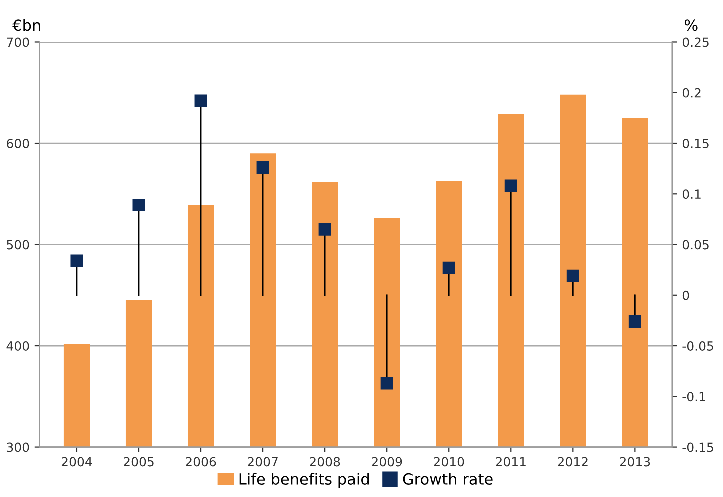  Describe the element at coordinates (698, 447) in the screenshot. I see `y2-tick-label: -0.15` at that location.